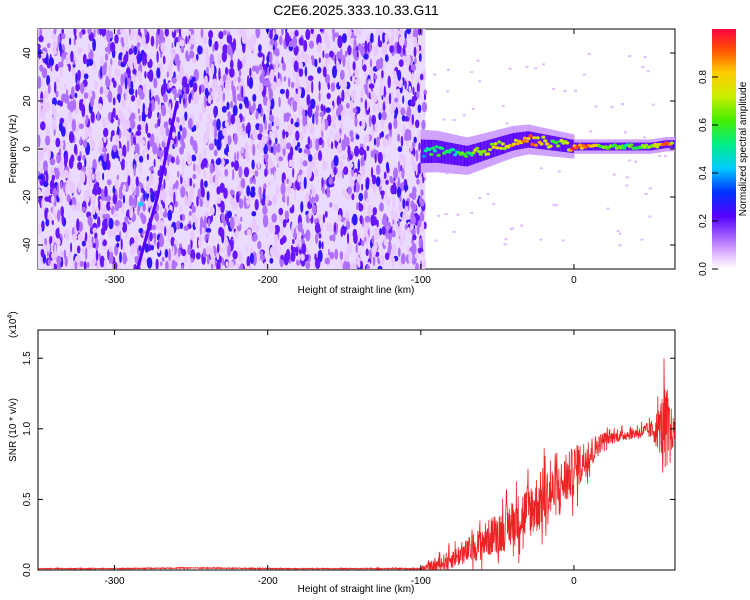  What do you see at coordinates (574, 280) in the screenshot?
I see `x-tick-label: 0` at bounding box center [574, 280].